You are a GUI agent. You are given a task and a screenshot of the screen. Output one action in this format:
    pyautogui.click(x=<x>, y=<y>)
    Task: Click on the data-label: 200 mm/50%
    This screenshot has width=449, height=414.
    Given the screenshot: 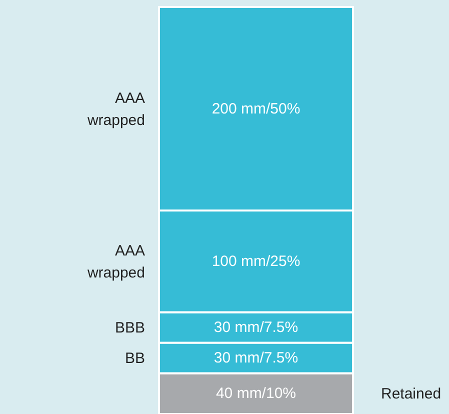 What is the action you would take?
    pyautogui.click(x=256, y=109)
    